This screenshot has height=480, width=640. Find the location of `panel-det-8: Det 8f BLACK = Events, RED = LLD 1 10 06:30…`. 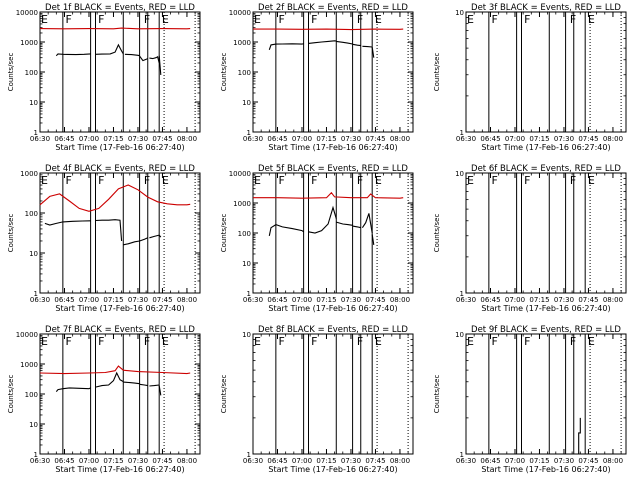

panel-det-8: Det 8f BLACK = Events, RED = LLD 1 10 06:30… is located at coordinates (317, 399).